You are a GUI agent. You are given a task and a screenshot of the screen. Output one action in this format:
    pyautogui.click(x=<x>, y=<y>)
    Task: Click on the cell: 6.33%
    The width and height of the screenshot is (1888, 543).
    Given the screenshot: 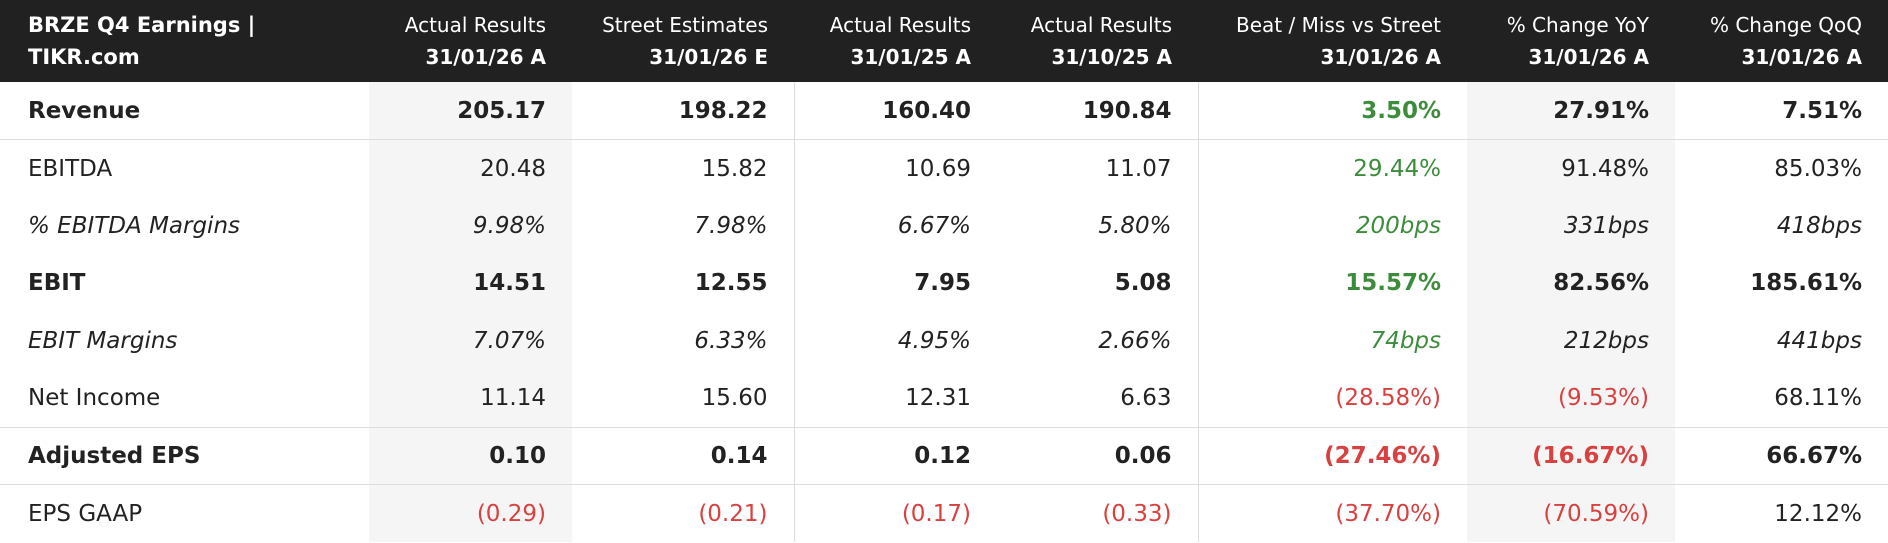 What is the action you would take?
    pyautogui.click(x=731, y=340)
    